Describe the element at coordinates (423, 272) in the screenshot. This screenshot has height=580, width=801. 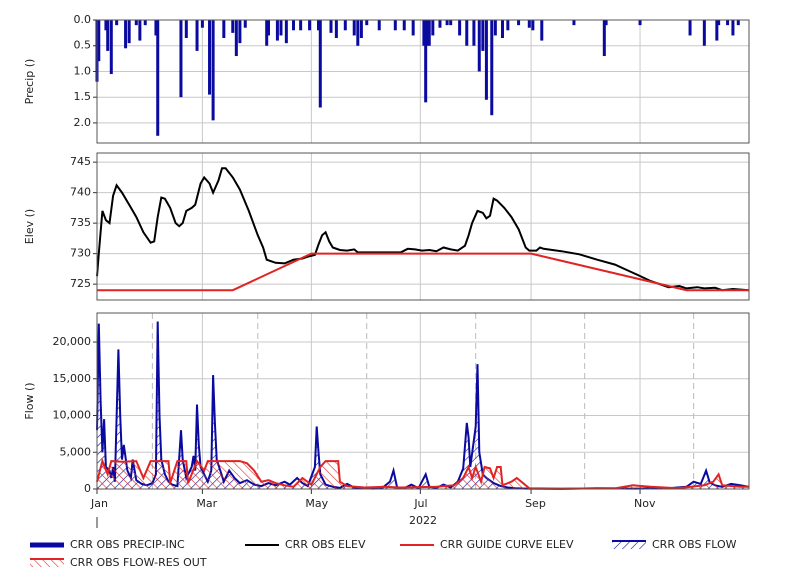
I see `line` at that location.